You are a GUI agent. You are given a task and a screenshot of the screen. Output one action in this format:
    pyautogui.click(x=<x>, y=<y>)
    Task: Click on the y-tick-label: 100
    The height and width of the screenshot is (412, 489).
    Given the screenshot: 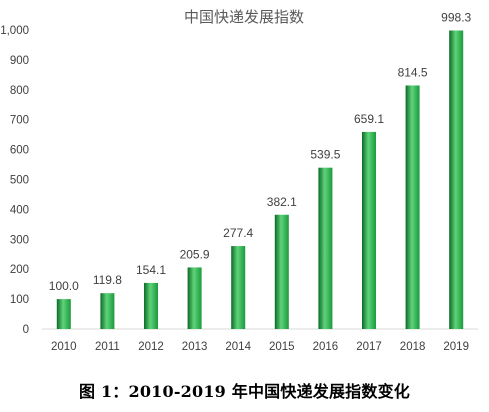 What is the action you would take?
    pyautogui.click(x=19, y=300)
    